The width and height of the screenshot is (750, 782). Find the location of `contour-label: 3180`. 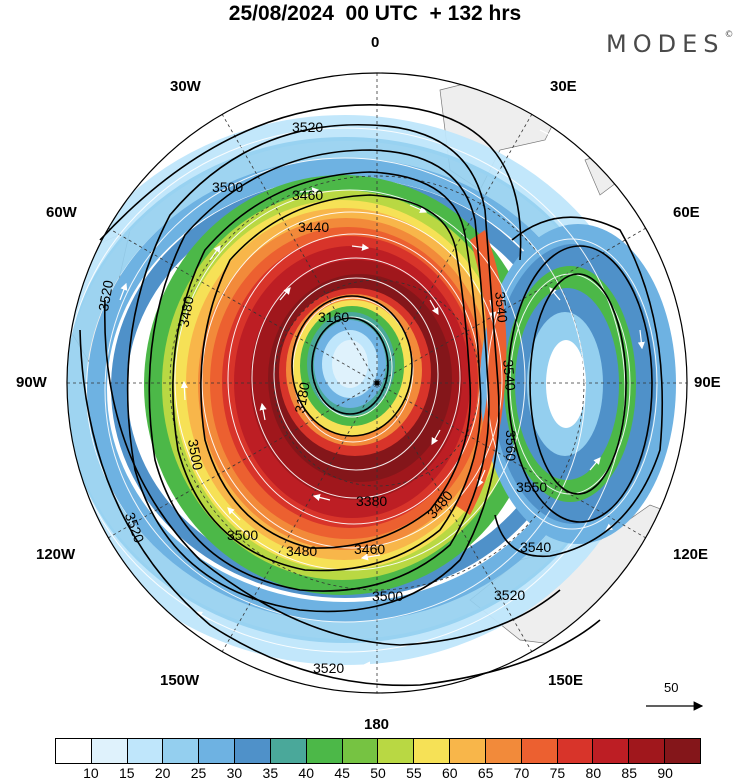

contour-label: 3180 is located at coordinates (301, 398).